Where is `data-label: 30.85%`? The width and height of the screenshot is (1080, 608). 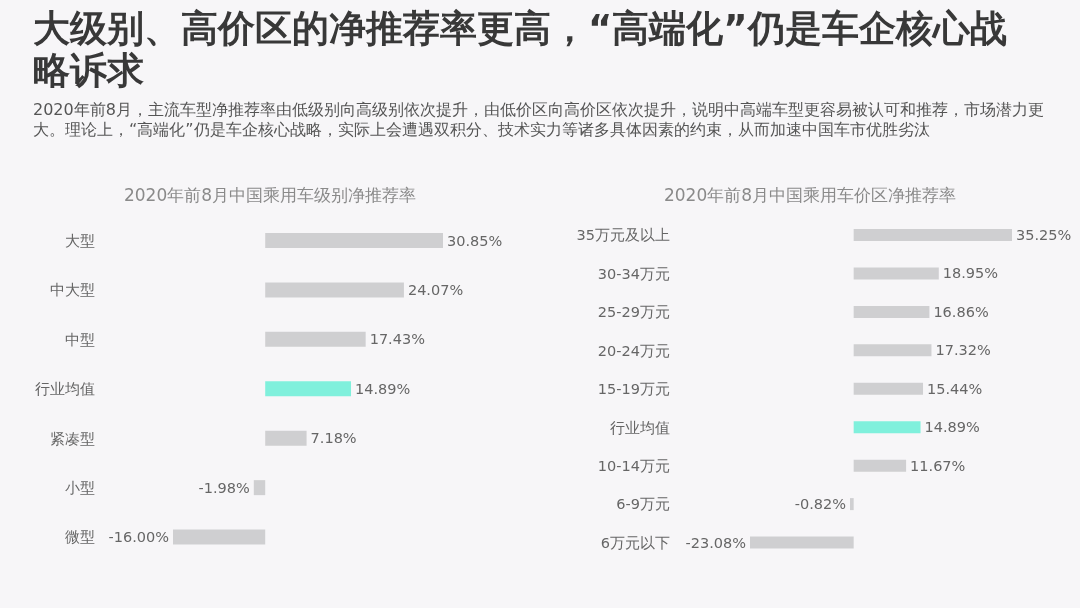 data-label: 30.85% is located at coordinates (475, 240).